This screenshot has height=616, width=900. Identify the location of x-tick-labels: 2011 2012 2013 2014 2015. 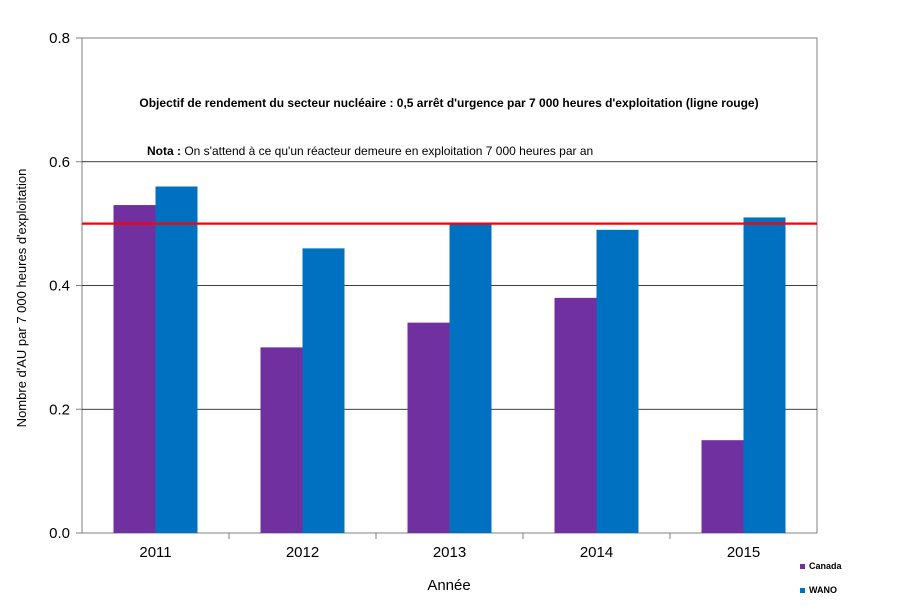
(449, 552).